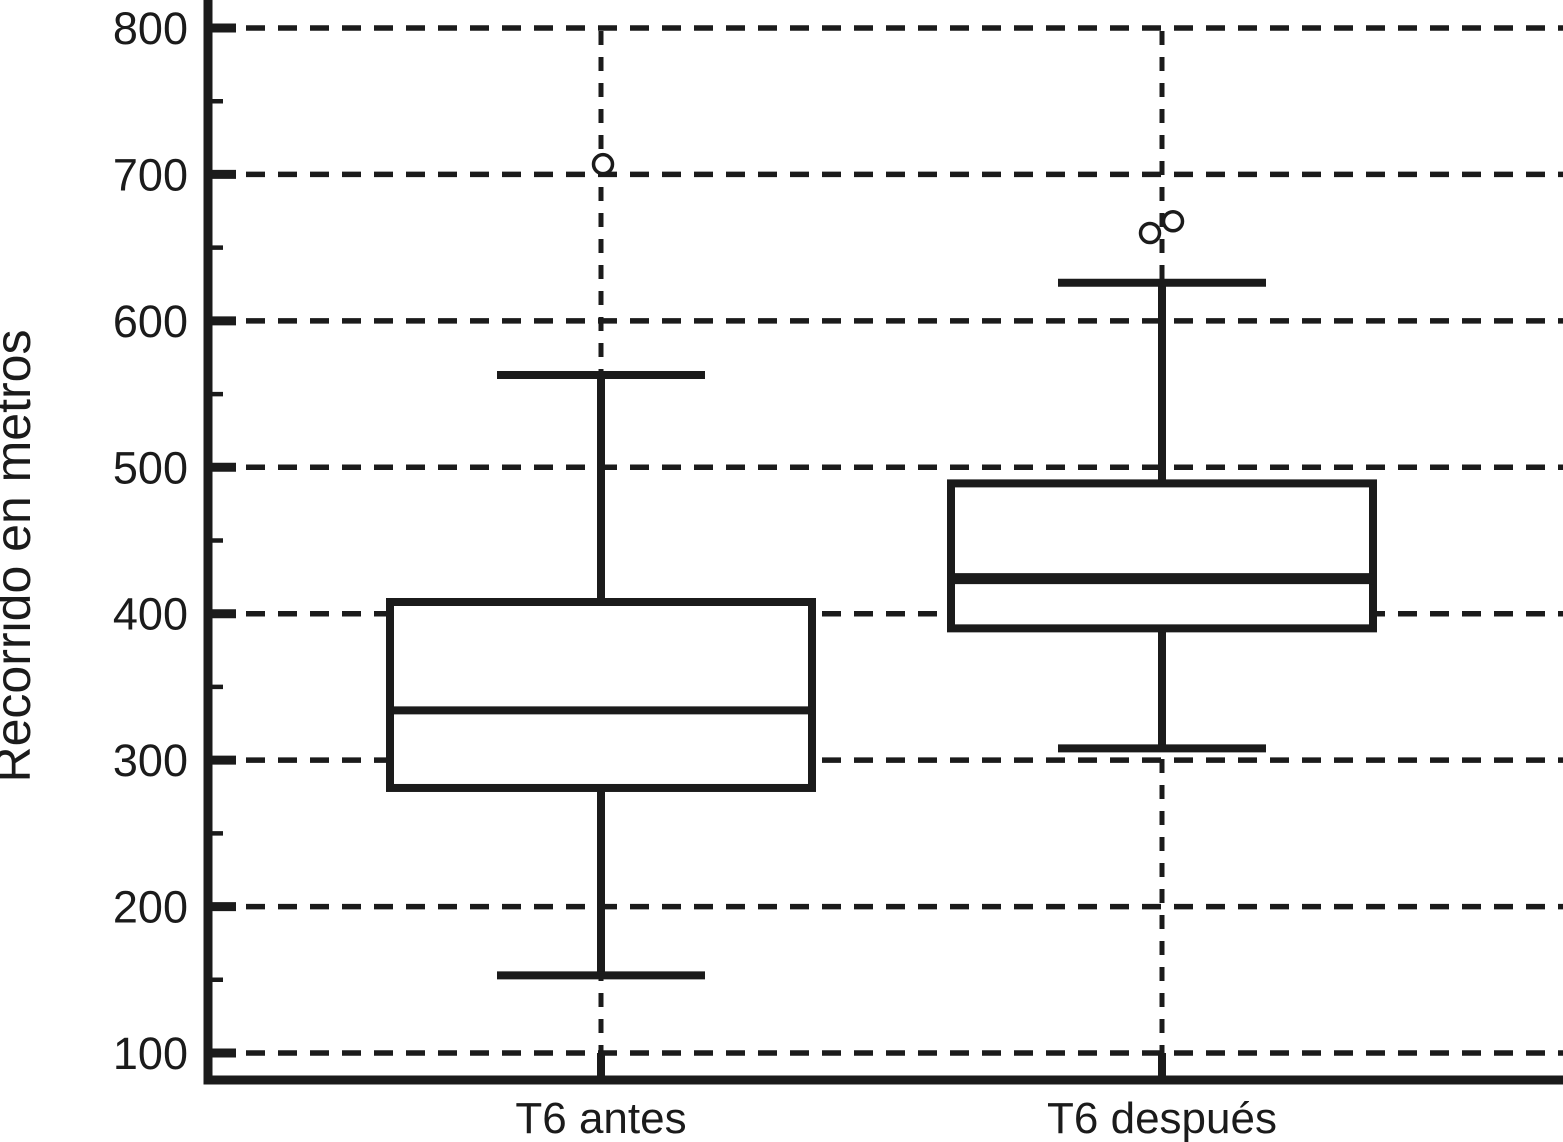  Describe the element at coordinates (150, 174) in the screenshot. I see `y-tick-label: 700` at that location.